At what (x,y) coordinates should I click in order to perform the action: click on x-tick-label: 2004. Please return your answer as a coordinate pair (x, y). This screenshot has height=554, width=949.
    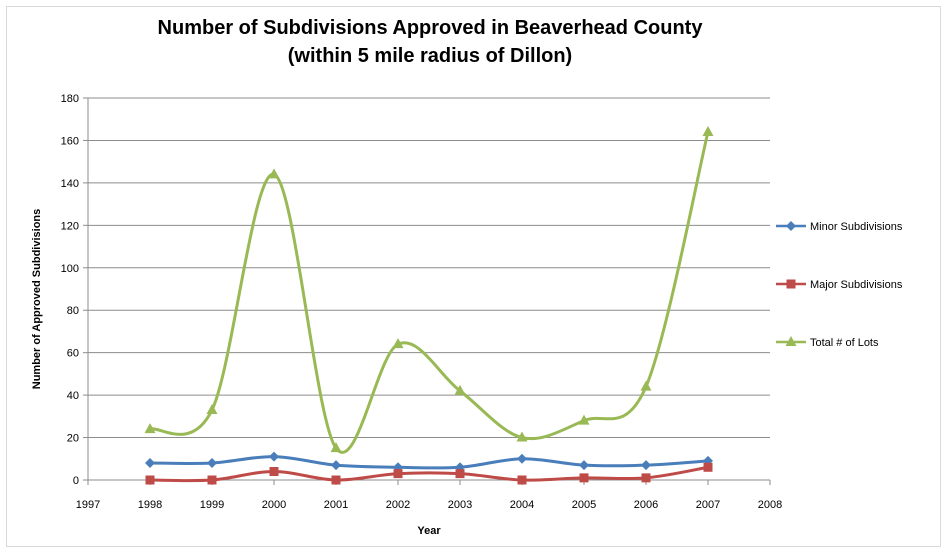
    Looking at the image, I should click on (522, 505).